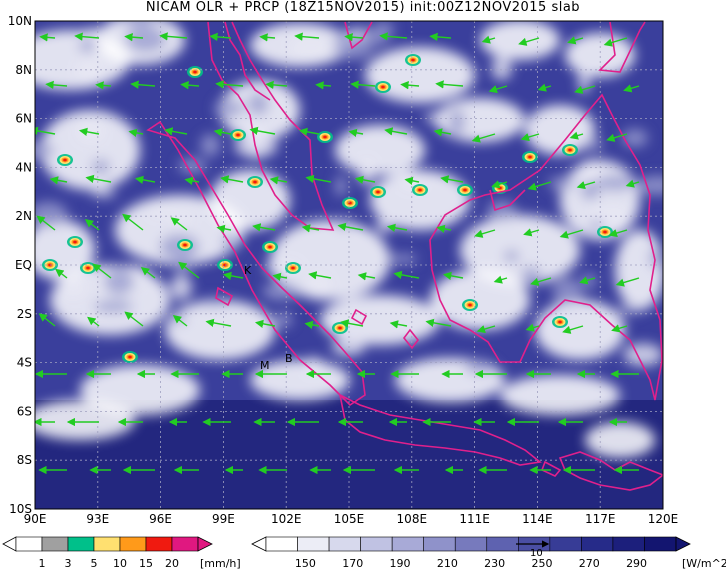 Image resolution: width=726 pixels, height=571 pixels. I want to click on x-tick-label: 117E, so click(600, 519).